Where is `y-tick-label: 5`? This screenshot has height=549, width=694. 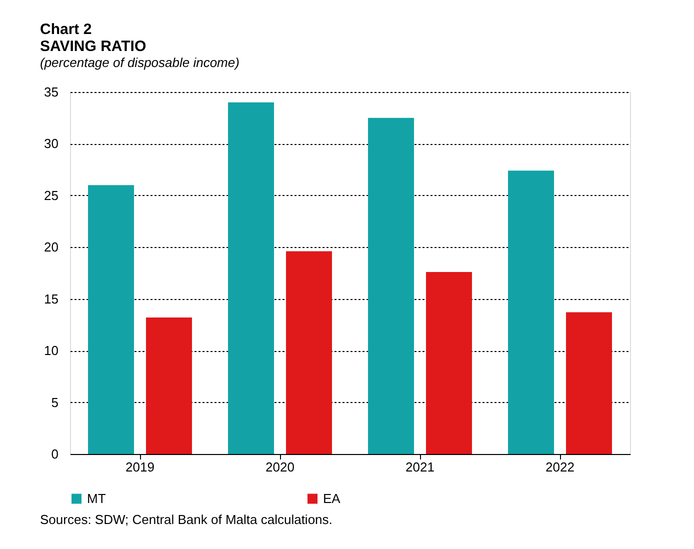 y-tick-label: 5 is located at coordinates (54, 402).